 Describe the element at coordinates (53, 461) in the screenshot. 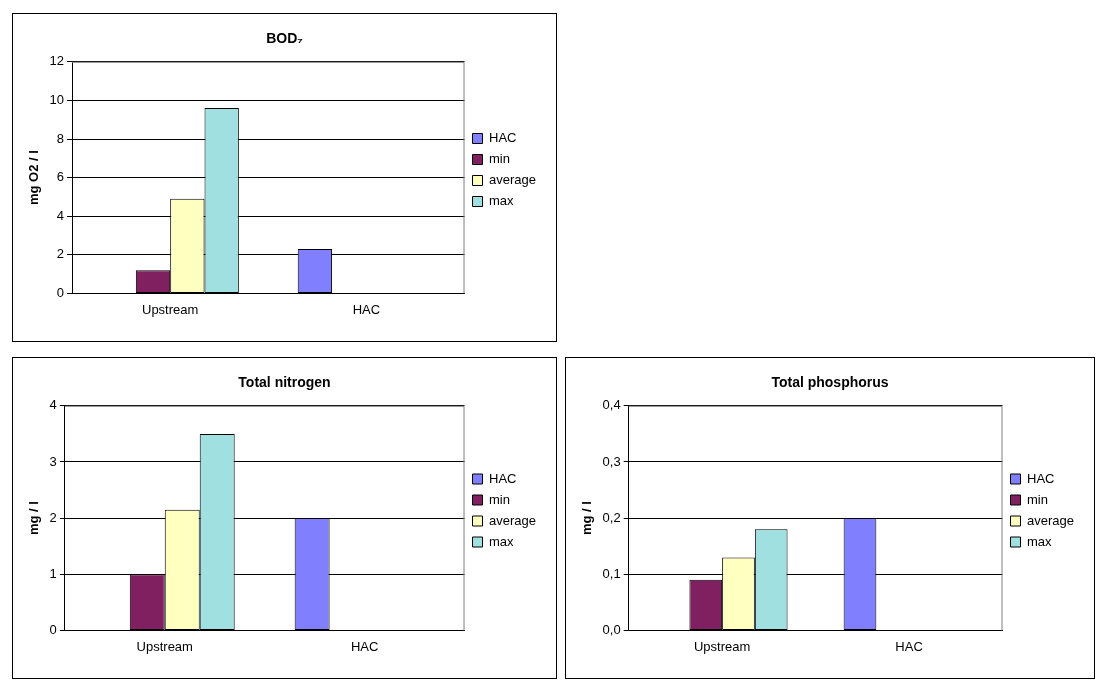

I see `y-tick-label: 3` at that location.